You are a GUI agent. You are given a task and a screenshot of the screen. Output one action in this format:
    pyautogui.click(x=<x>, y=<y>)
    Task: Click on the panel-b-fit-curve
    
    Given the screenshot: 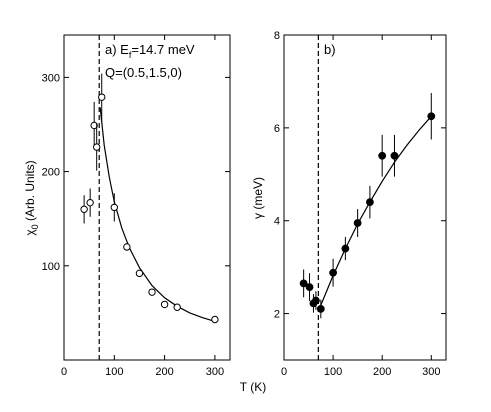 What is the action you would take?
    pyautogui.click(x=375, y=212)
    